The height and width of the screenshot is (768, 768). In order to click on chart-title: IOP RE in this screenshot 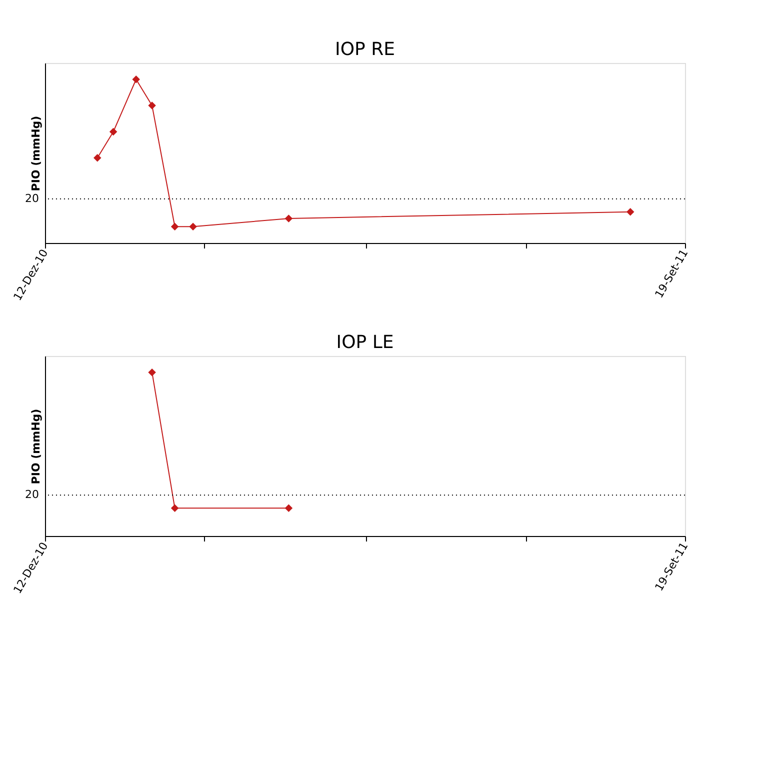, I will do `click(365, 49)`.